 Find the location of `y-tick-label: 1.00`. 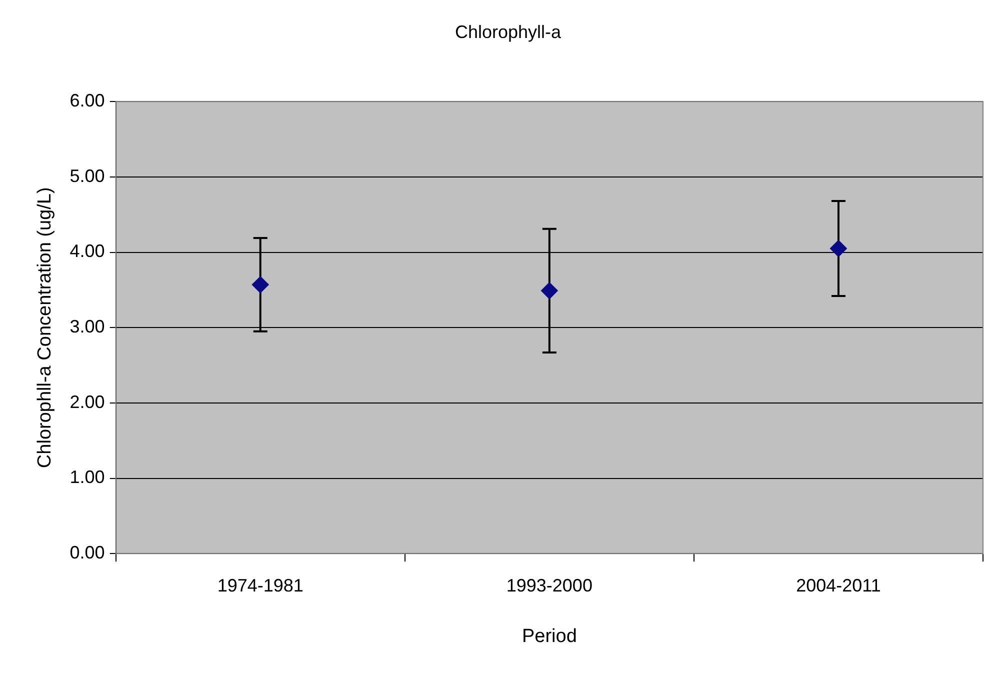

y-tick-label: 1.00 is located at coordinates (87, 477).